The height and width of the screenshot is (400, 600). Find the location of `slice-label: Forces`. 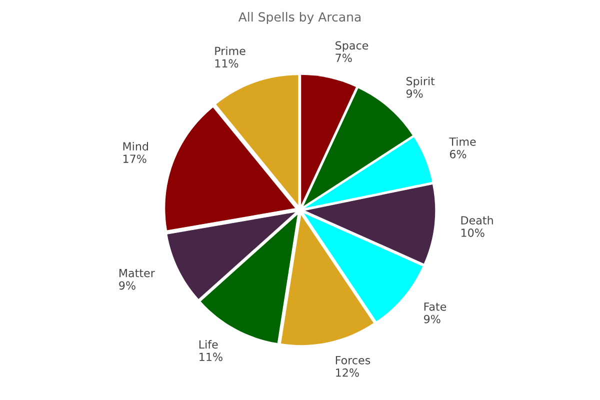

slice-label: Forces is located at coordinates (353, 360).